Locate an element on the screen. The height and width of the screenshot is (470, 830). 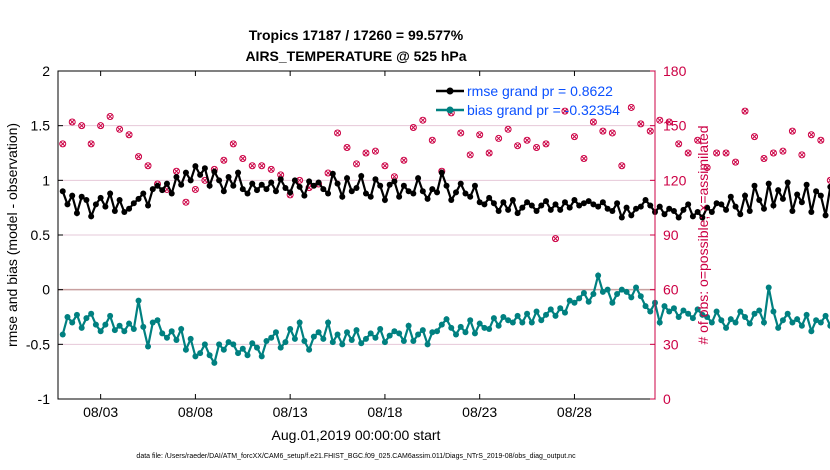
x-axis-label: Aug.01,2019 00:00:00 start is located at coordinates (356, 435).